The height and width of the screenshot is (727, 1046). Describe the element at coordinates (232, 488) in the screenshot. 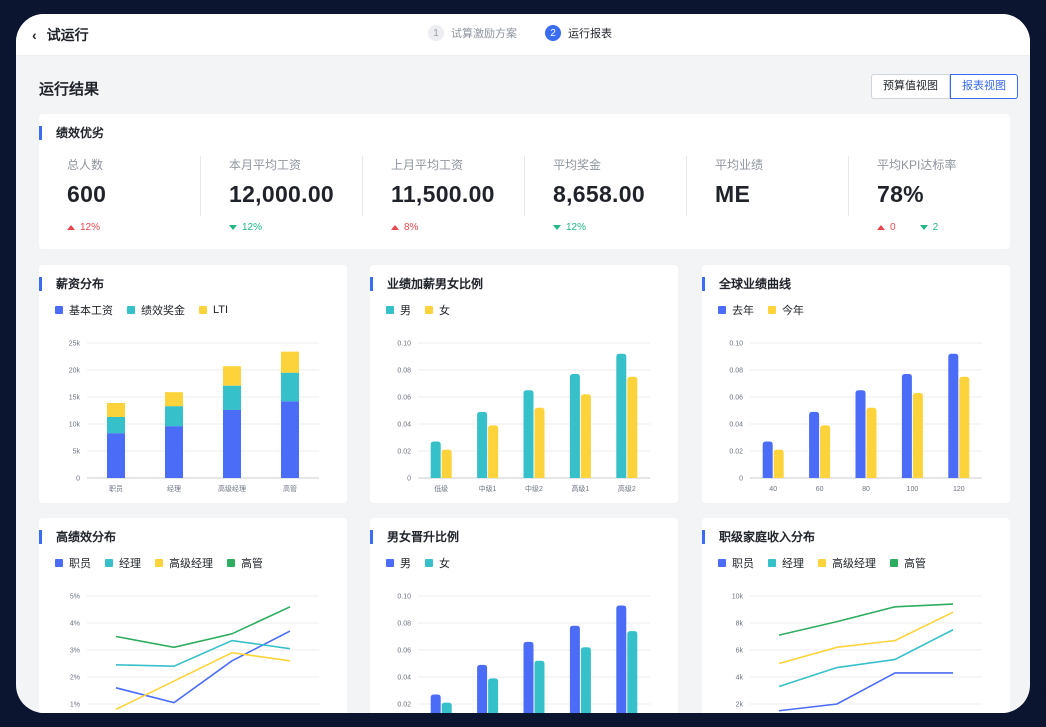

I see `x-tick-label: 高级经理` at that location.